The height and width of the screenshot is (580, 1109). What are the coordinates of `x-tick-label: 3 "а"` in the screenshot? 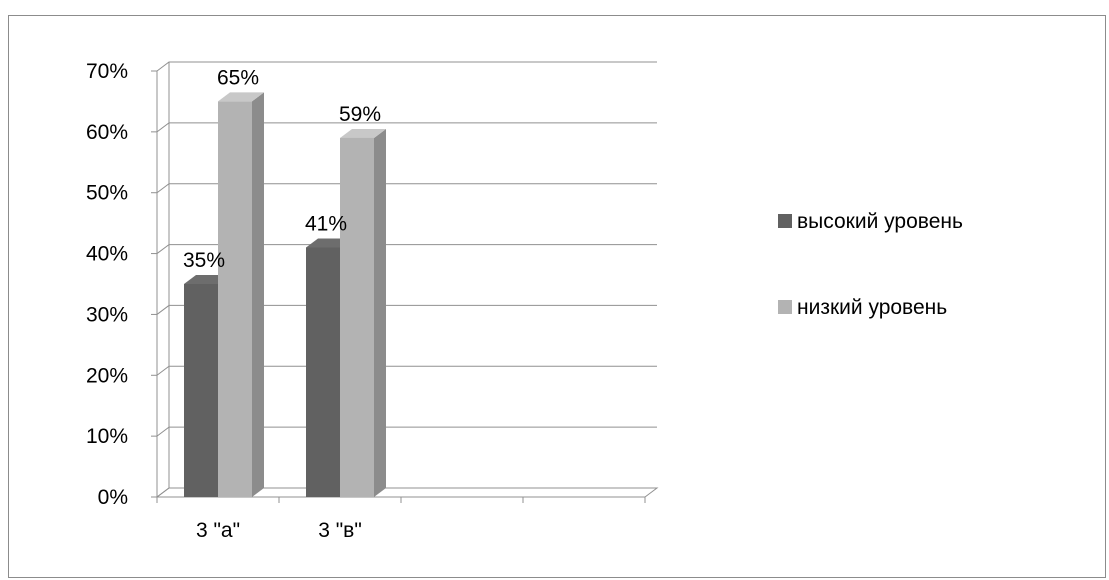 It's located at (218, 530).